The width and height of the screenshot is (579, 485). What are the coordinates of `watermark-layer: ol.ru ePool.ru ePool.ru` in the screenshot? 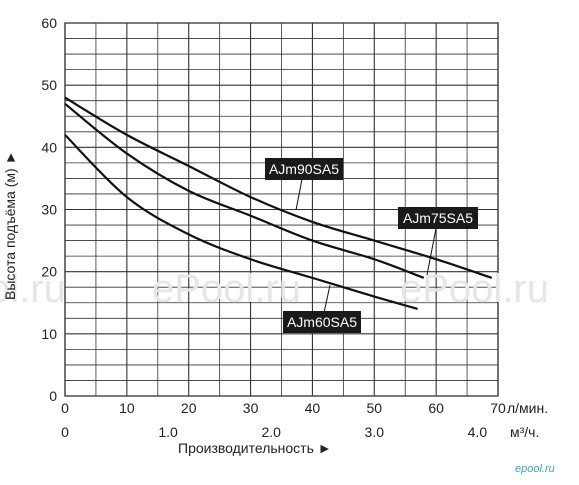 It's located at (274, 289).